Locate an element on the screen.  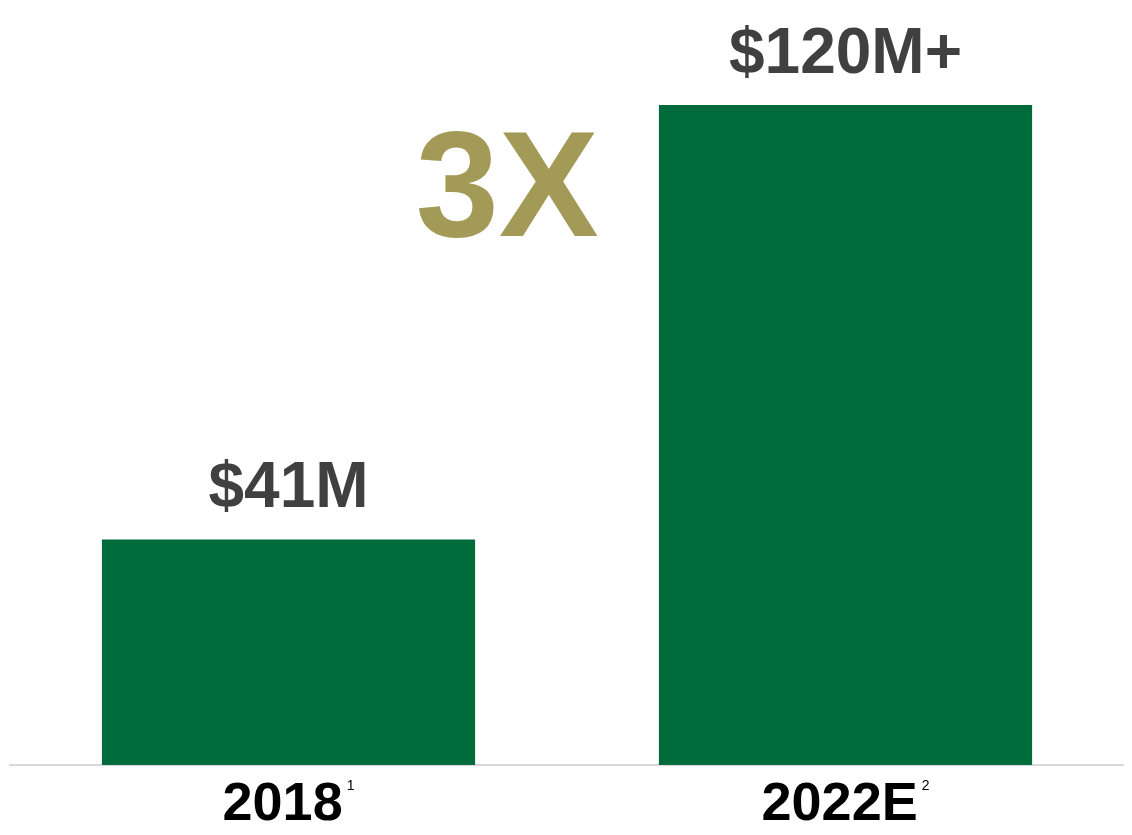
data-label: $41M is located at coordinates (288, 485).